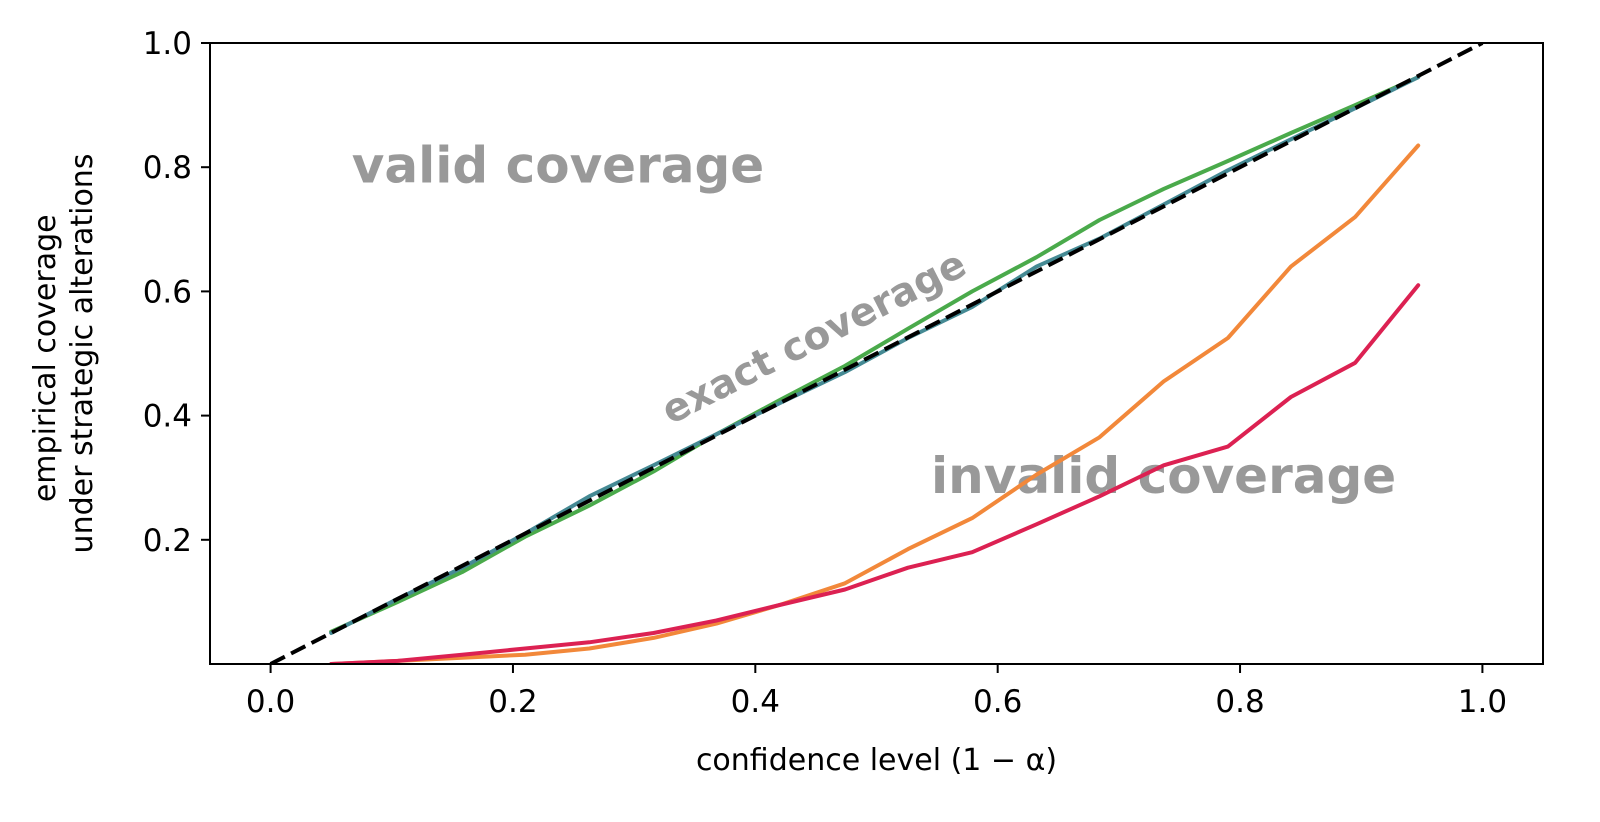  What do you see at coordinates (1482, 702) in the screenshot?
I see `x-tick-label: 1.0` at bounding box center [1482, 702].